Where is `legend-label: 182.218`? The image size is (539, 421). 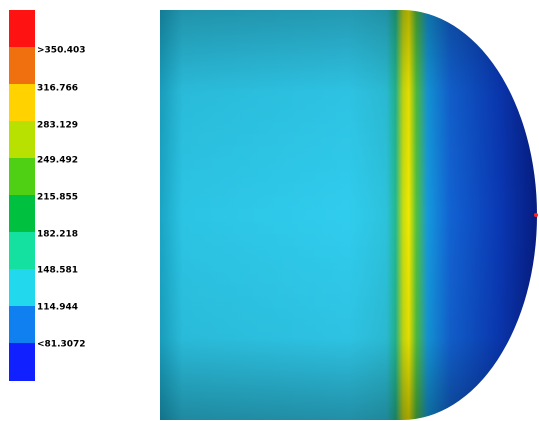 legend-label: 182.218 is located at coordinates (57, 235).